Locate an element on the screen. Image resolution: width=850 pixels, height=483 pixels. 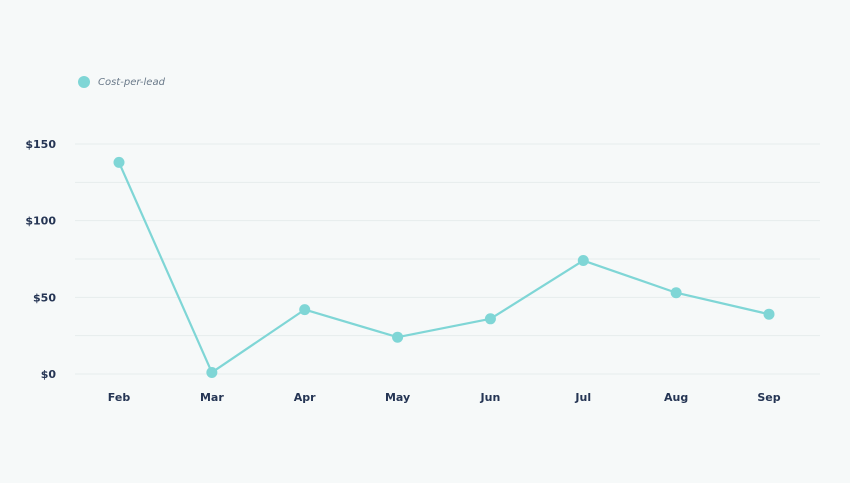
x-tick-label: Apr is located at coordinates (305, 397).